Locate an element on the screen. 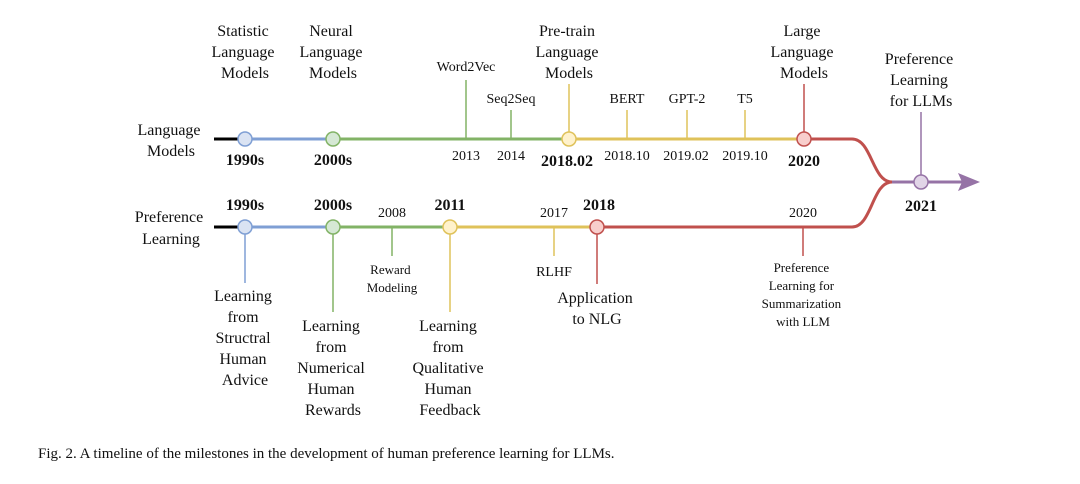 This screenshot has height=484, width=1080. lm-node-2020 is located at coordinates (804, 139).